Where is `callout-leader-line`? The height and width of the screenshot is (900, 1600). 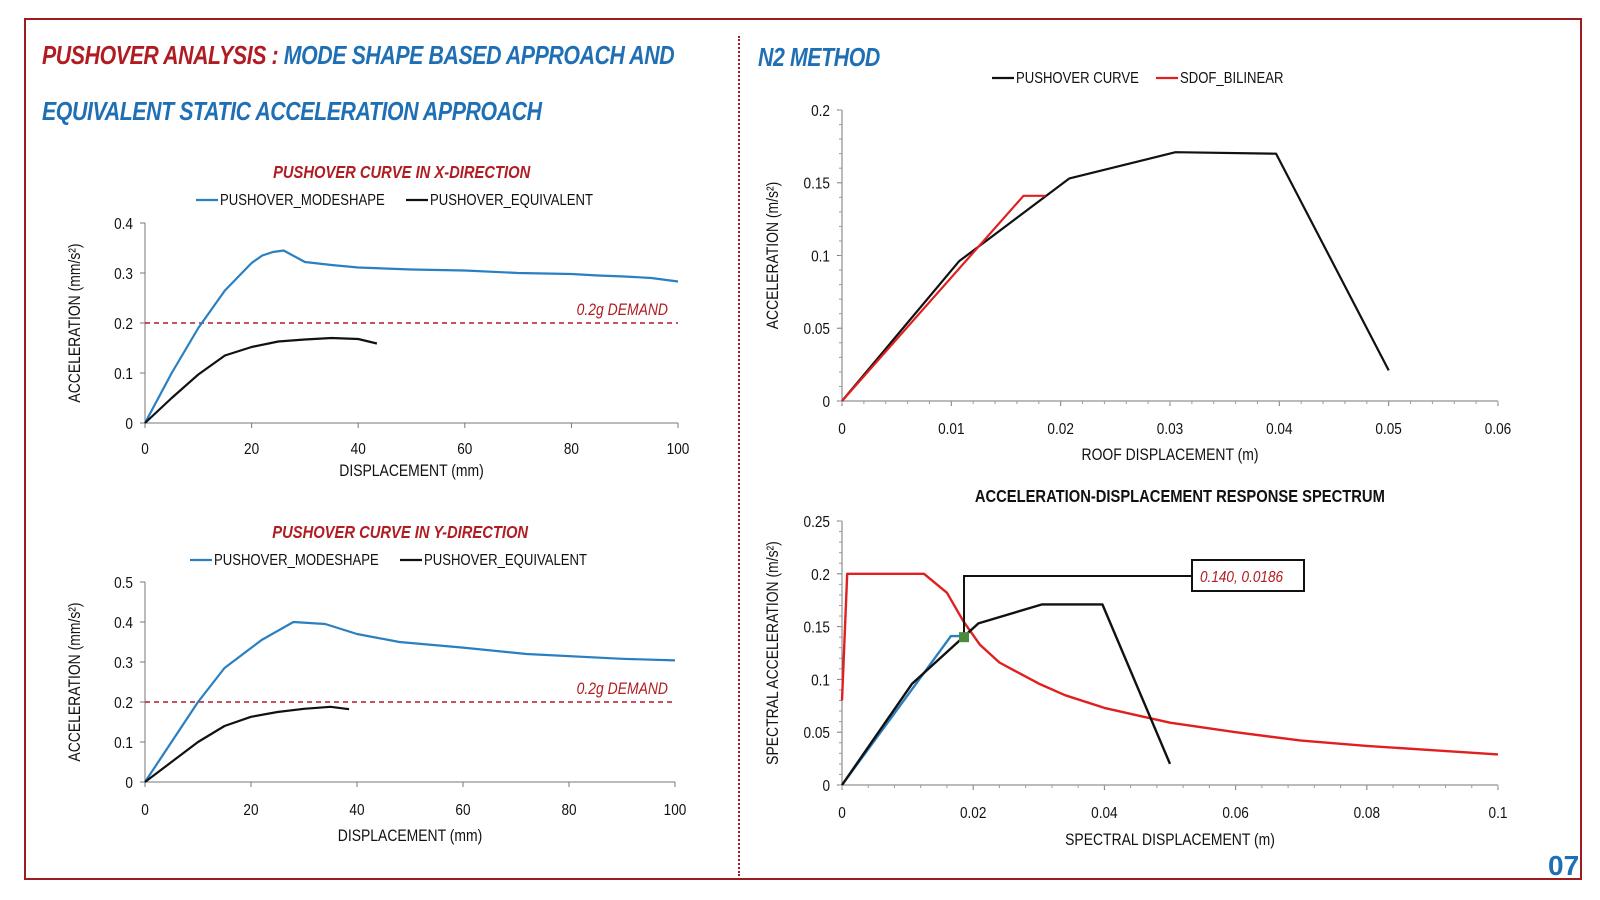
callout-leader-line is located at coordinates (1077, 606).